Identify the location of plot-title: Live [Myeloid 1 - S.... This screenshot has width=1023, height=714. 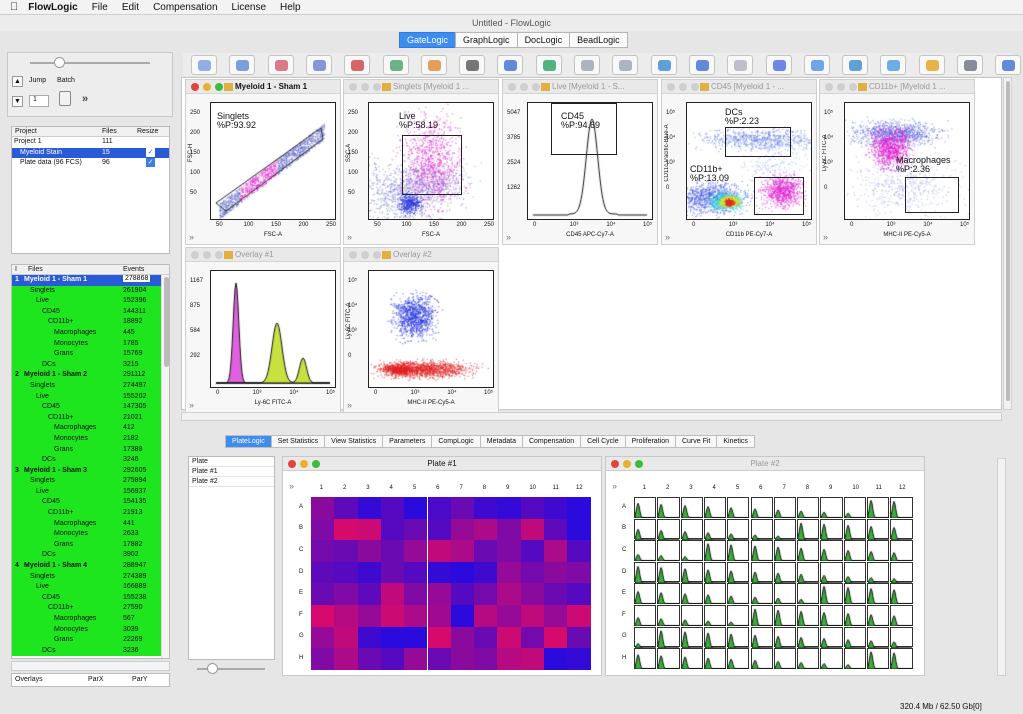
(580, 87).